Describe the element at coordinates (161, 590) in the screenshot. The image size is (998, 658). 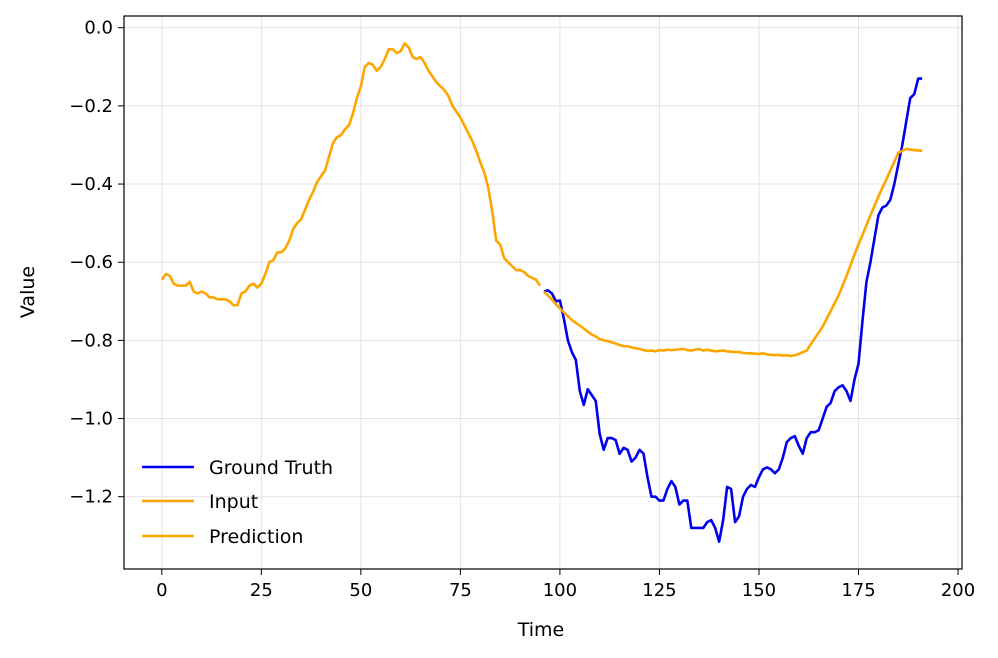
I see `x-tick-label: 0` at that location.